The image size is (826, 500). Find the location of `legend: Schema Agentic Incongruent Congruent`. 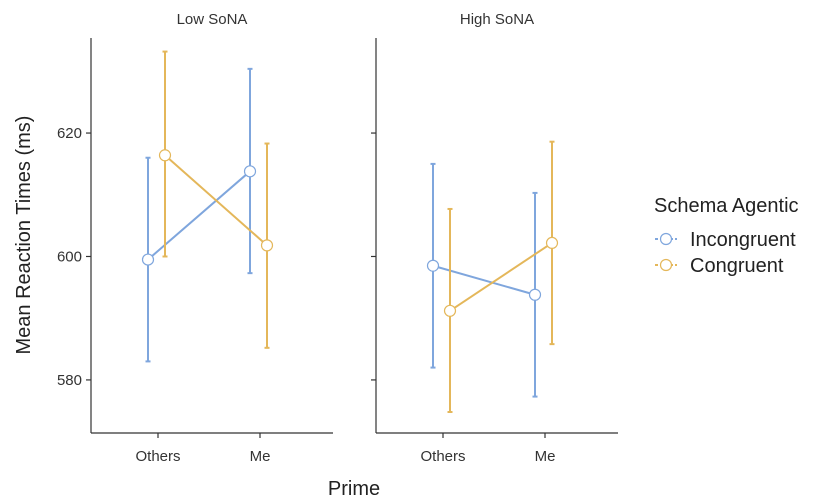

legend: Schema Agentic Incongruent Congruent is located at coordinates (726, 236).